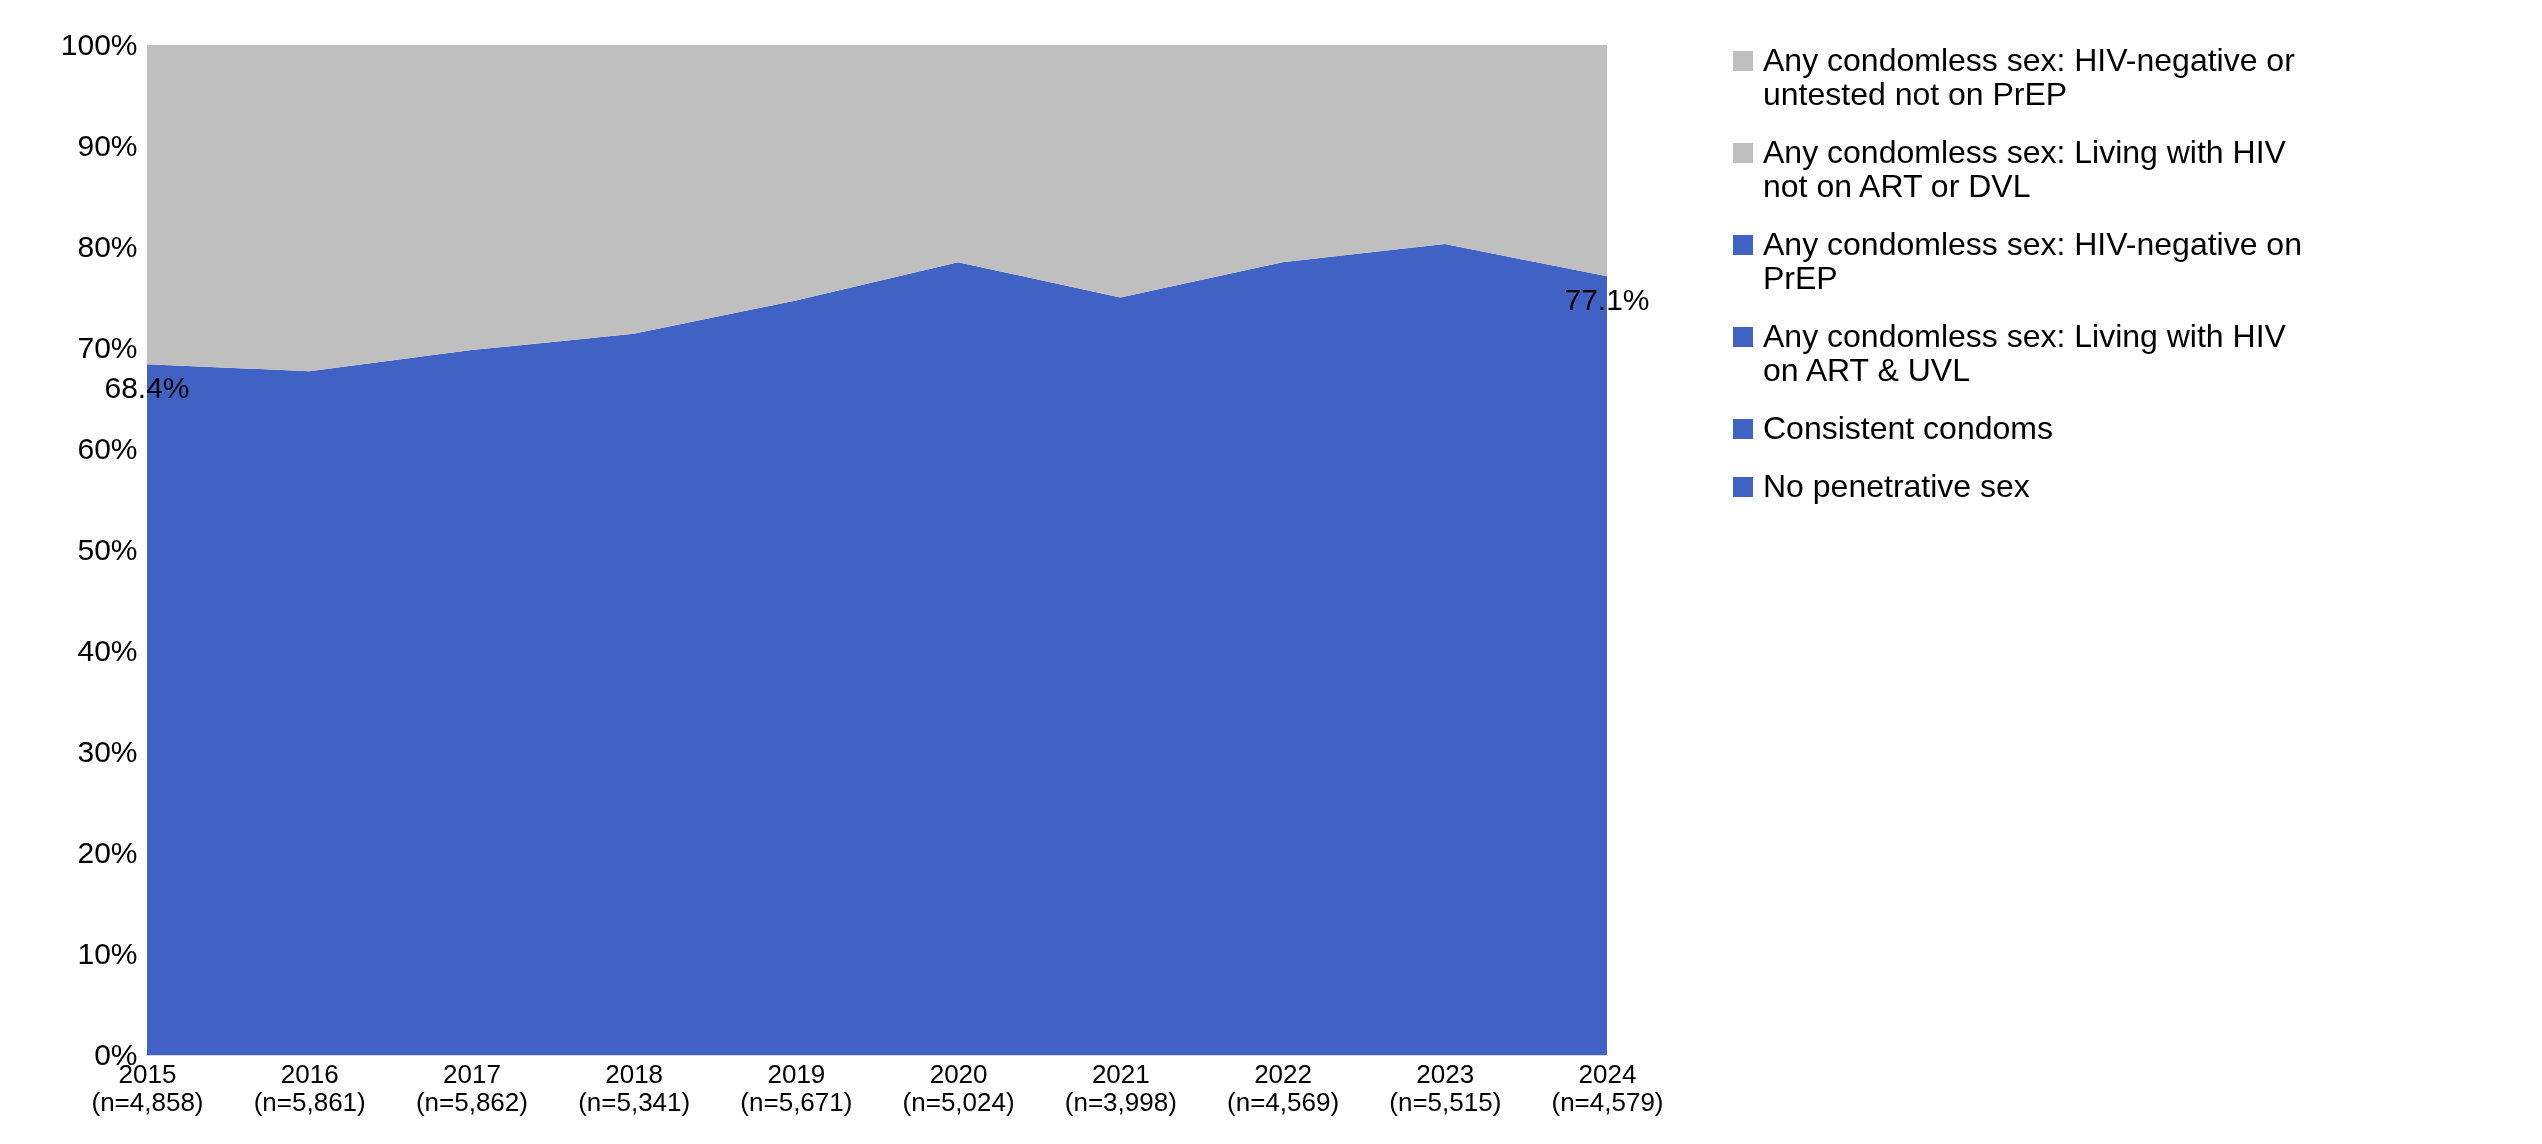 This screenshot has width=2542, height=1144. What do you see at coordinates (1283, 1087) in the screenshot?
I see `x-tick-label: 2022 (n=4,569)` at bounding box center [1283, 1087].